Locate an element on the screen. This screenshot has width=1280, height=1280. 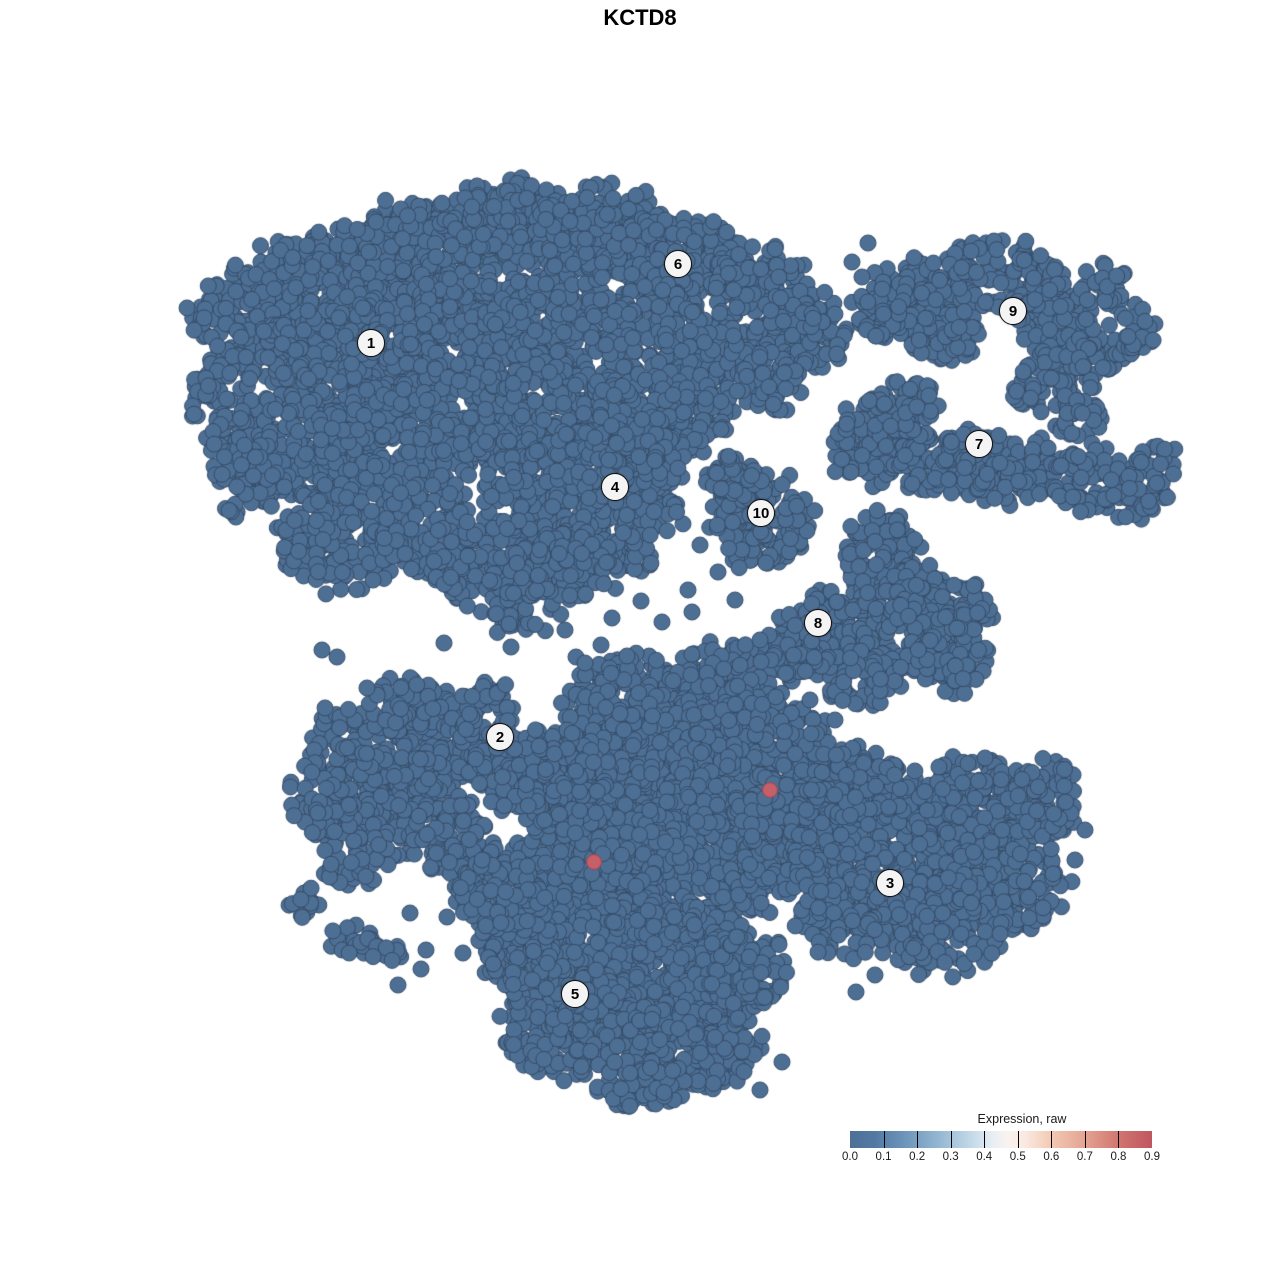
legend-tick-label: 0.2 is located at coordinates (917, 1157).